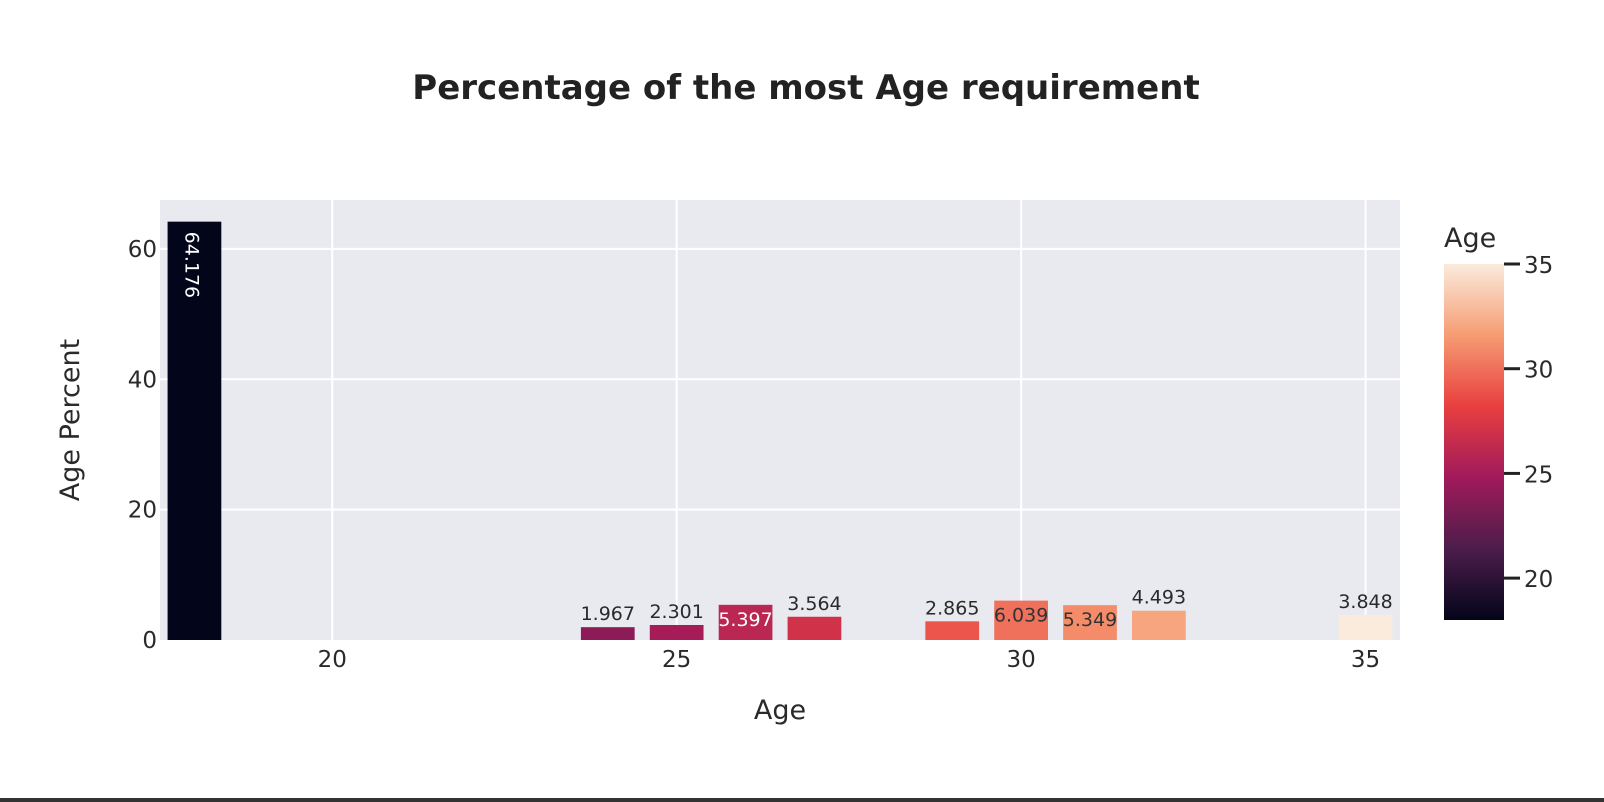  Describe the element at coordinates (332, 660) in the screenshot. I see `x-tick-label: 20` at that location.